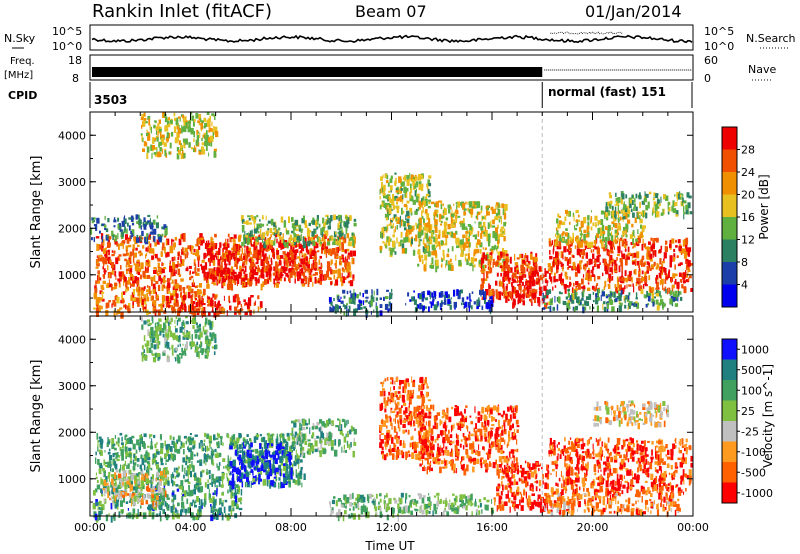 The width and height of the screenshot is (800, 554). I want to click on power-ylabel: Slant Range [km], so click(36, 212).